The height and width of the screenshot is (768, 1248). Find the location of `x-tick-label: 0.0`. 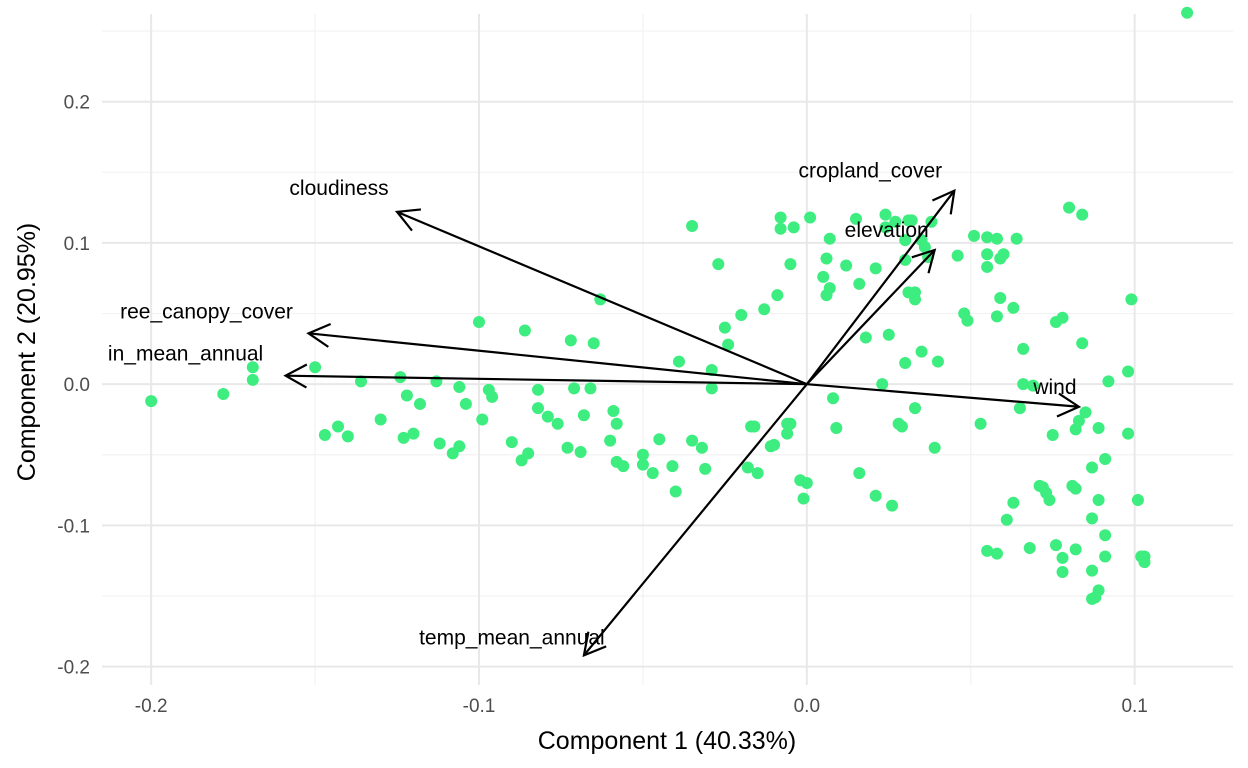

x-tick-label: 0.0 is located at coordinates (807, 706).